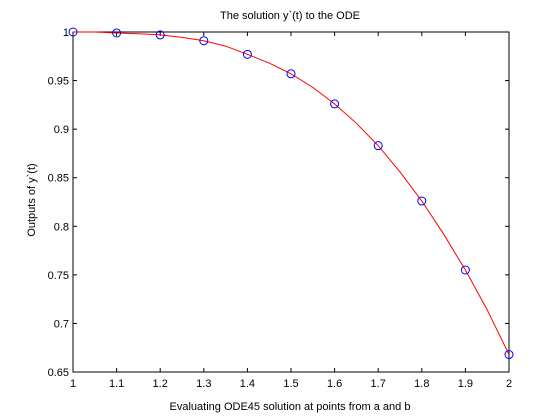 Image resolution: width=560 pixels, height=420 pixels. What do you see at coordinates (61, 227) in the screenshot?
I see `y-tick-label: 0.8` at bounding box center [61, 227].